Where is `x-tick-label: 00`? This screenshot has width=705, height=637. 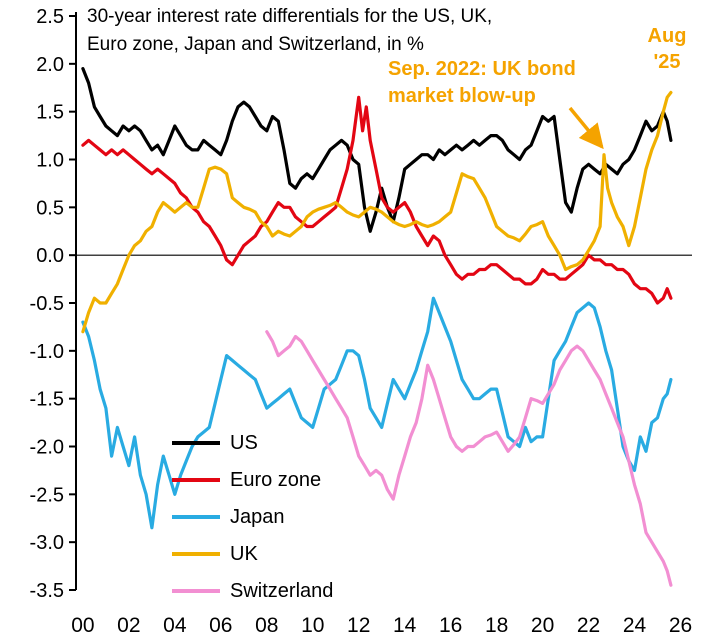
x-tick-label: 00 is located at coordinates (82, 625).